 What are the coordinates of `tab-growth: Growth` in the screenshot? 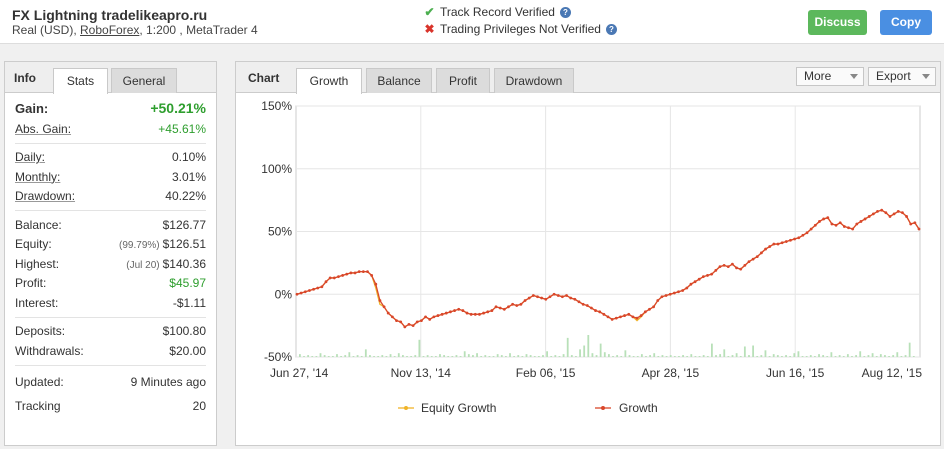 It's located at (329, 81).